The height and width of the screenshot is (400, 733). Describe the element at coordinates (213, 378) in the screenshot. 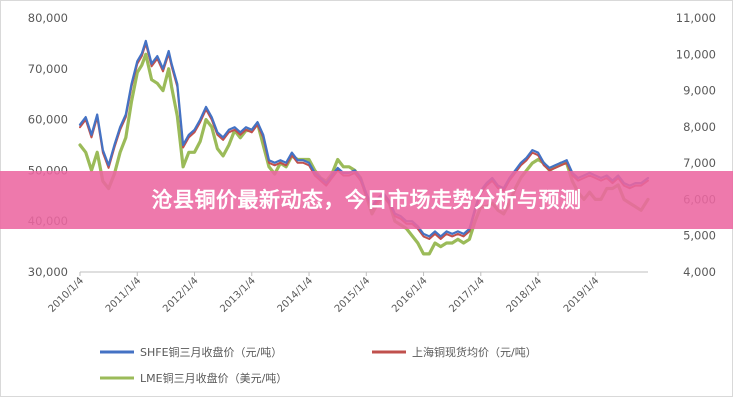

I see `legend-label-2: LME铜三月收盘价（美元/吨）` at that location.